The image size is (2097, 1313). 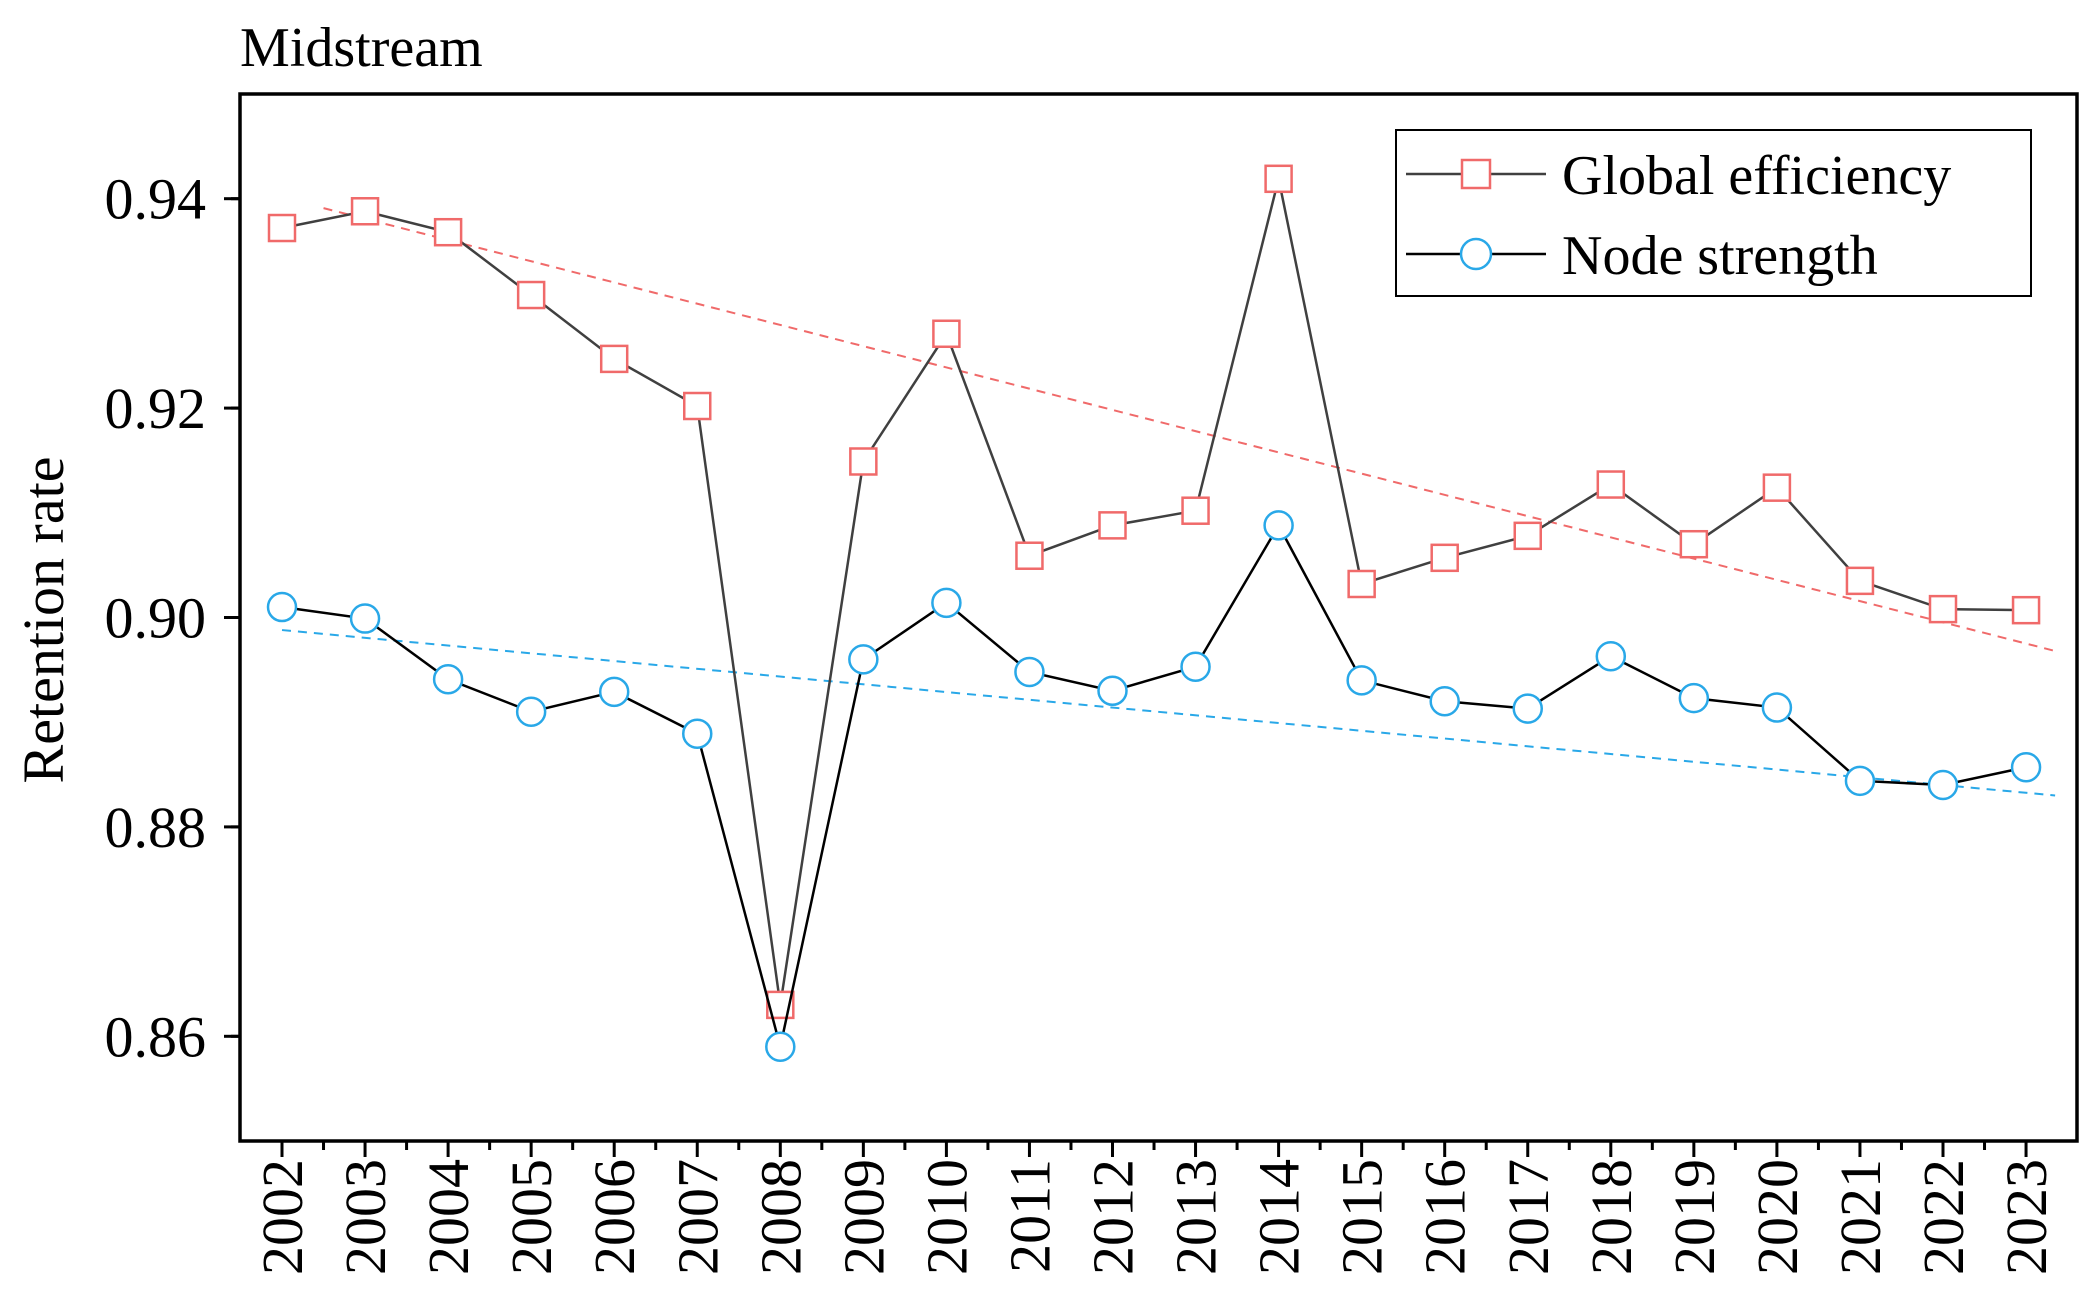 What do you see at coordinates (1943, 1217) in the screenshot?
I see `x-tick-label: 2022` at bounding box center [1943, 1217].